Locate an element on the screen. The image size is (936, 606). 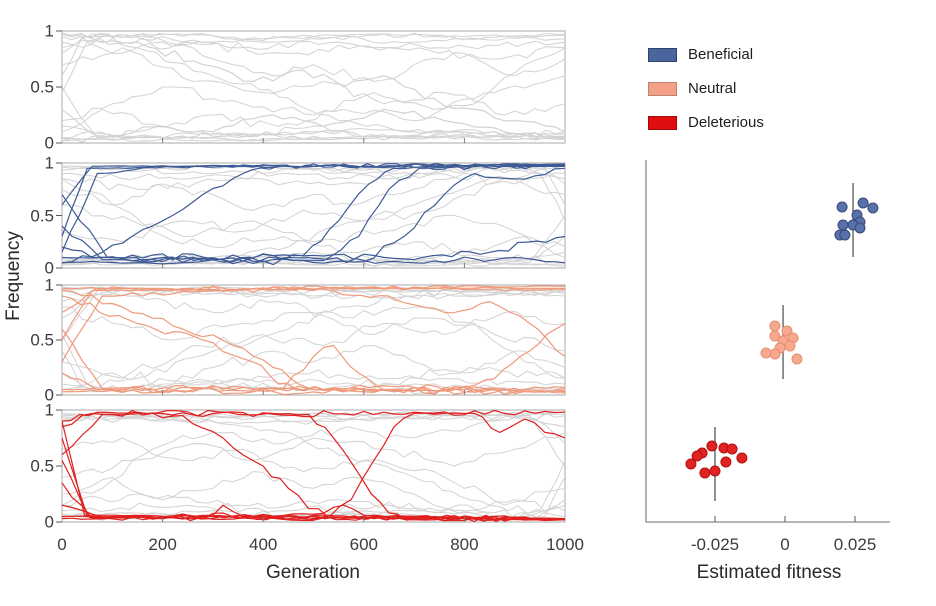
legend-item-beneficial: Beneficial is located at coordinates (706, 54).